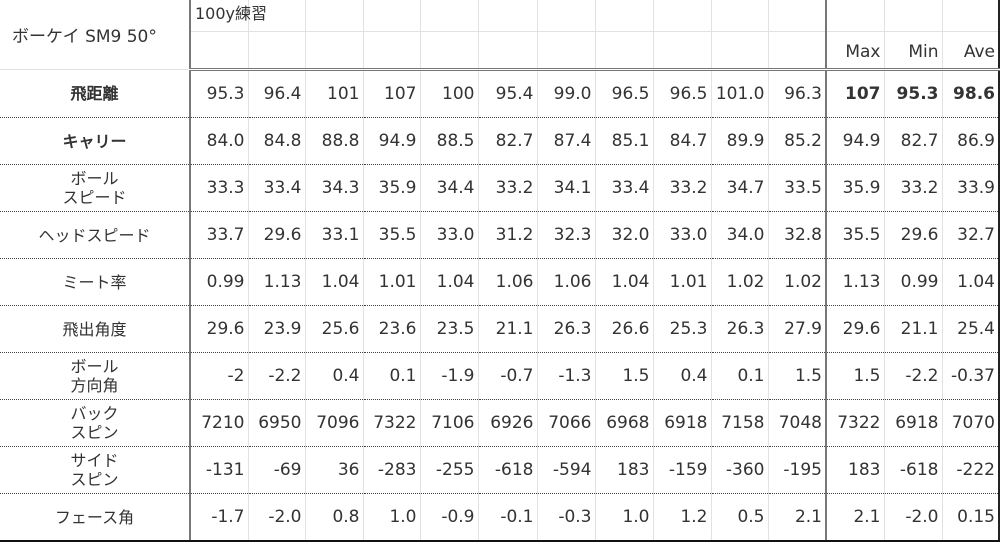 This screenshot has width=1000, height=542. Describe the element at coordinates (912, 329) in the screenshot. I see `stat-min-cell: 21.1` at that location.